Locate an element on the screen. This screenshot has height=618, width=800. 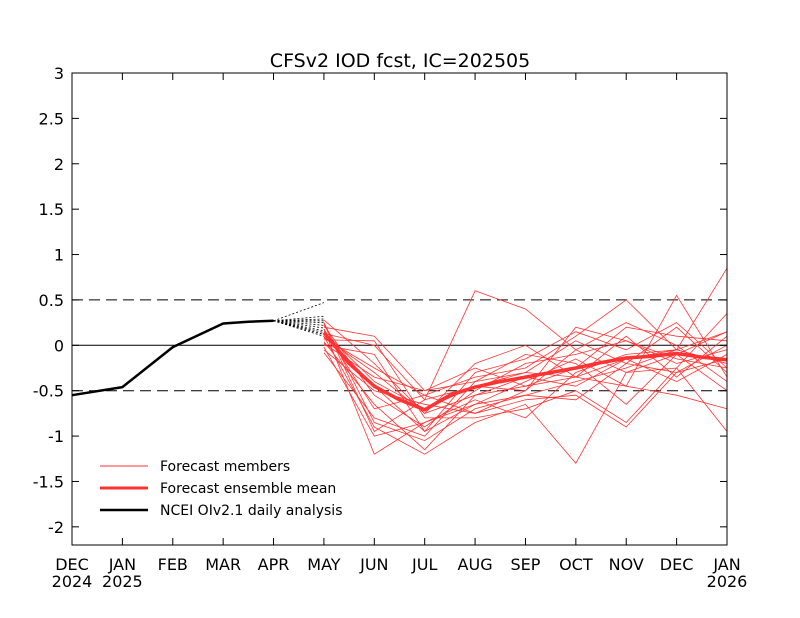
y-tick-label: 2.5 is located at coordinates (51, 118).